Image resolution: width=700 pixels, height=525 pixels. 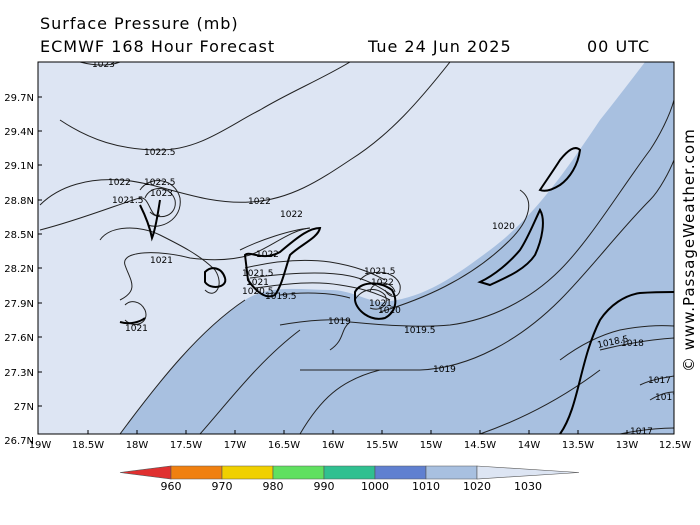 I want to click on colorbar-label: 1010, so click(x=426, y=486).